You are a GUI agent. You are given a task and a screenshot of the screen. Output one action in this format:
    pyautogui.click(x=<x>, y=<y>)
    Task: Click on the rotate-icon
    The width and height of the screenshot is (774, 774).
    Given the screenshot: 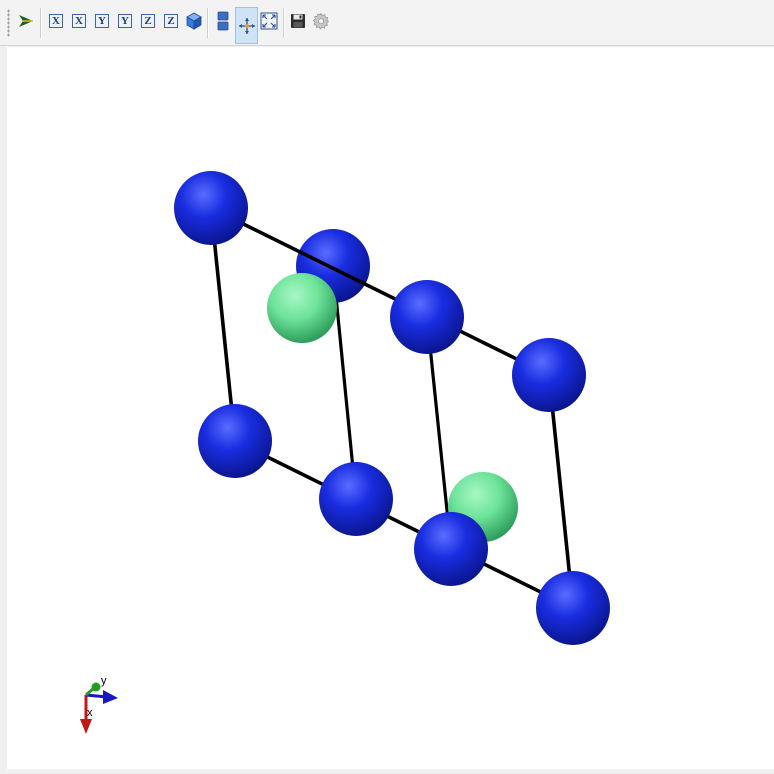 What is the action you would take?
    pyautogui.click(x=246, y=25)
    